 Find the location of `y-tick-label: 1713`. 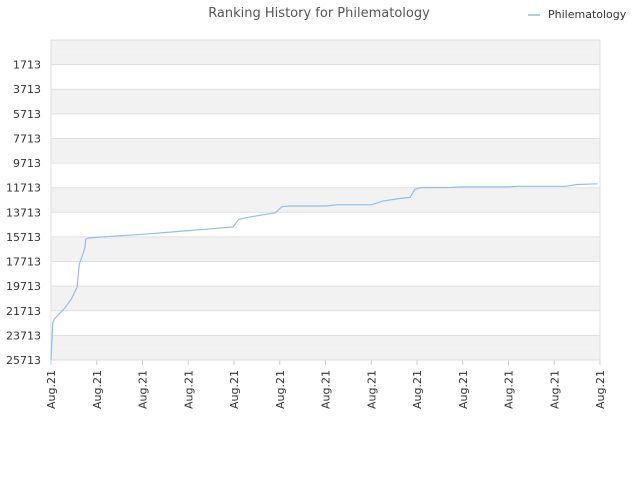

y-tick-label: 1713 is located at coordinates (27, 65).